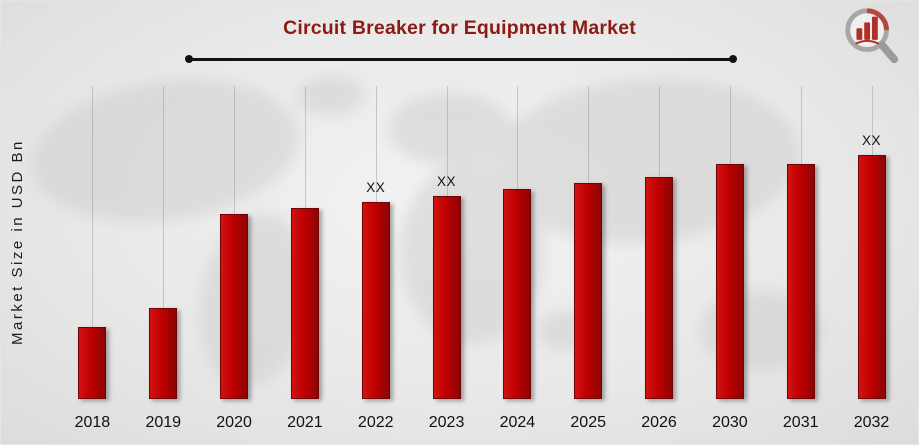  Describe the element at coordinates (800, 281) in the screenshot. I see `bar-2031` at that location.